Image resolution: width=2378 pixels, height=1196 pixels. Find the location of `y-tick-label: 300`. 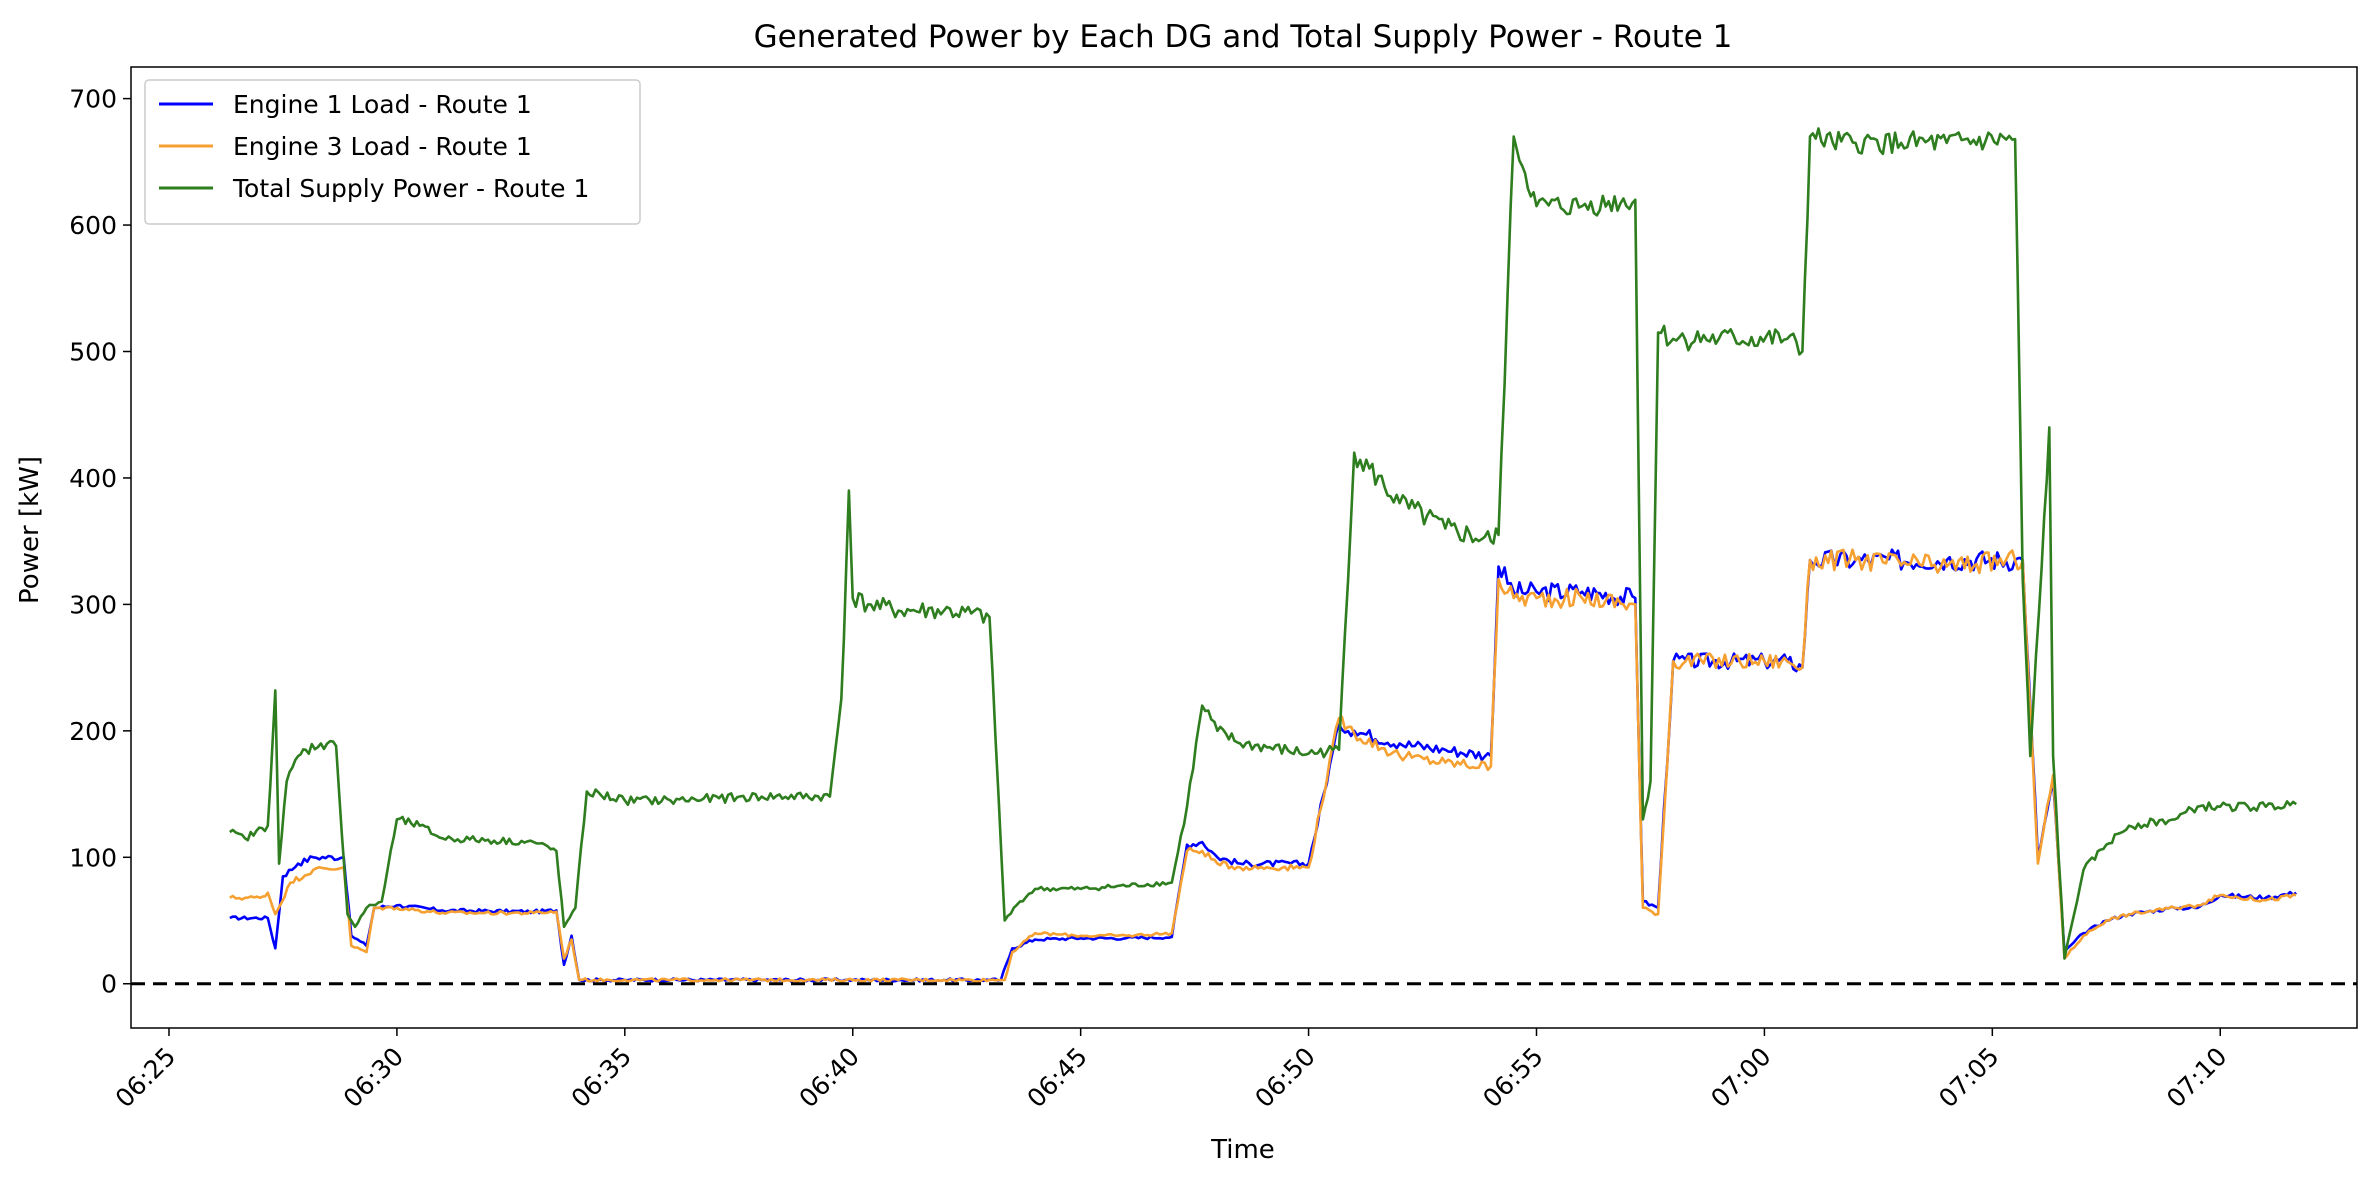

y-tick-label: 300 is located at coordinates (93, 604).